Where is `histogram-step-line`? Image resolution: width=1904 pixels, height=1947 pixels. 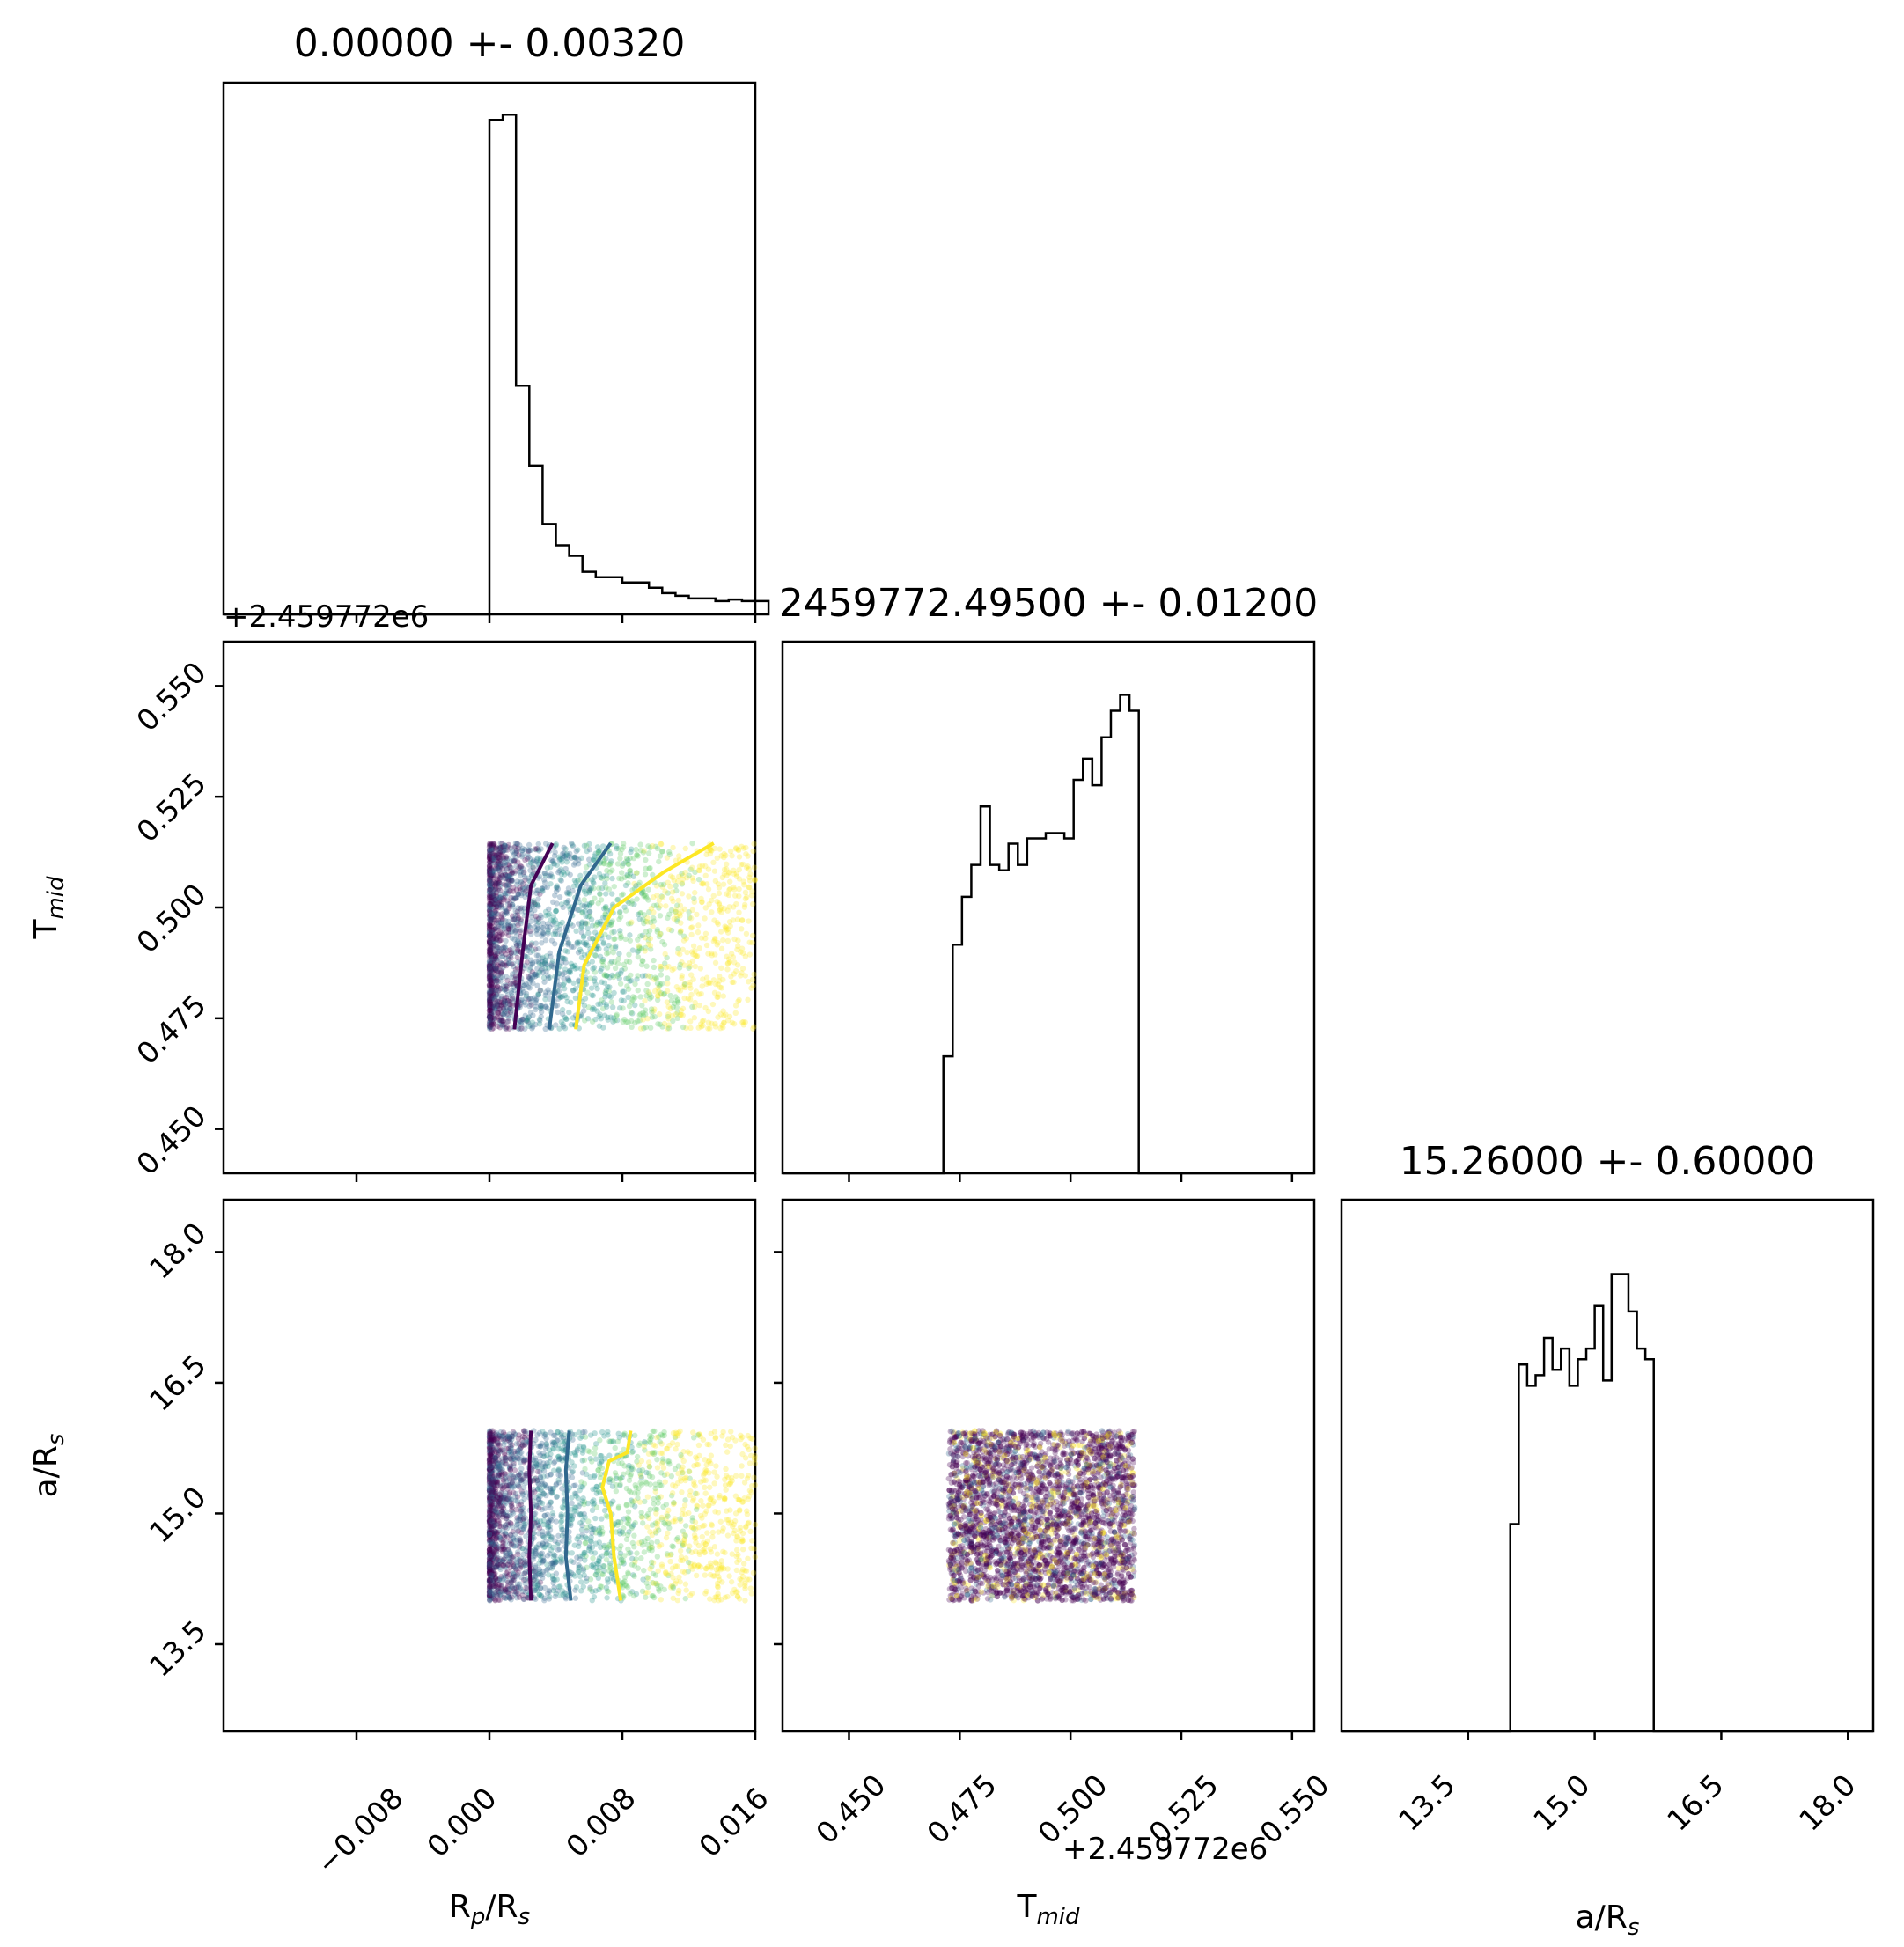 histogram-step-line is located at coordinates (1607, 1503).